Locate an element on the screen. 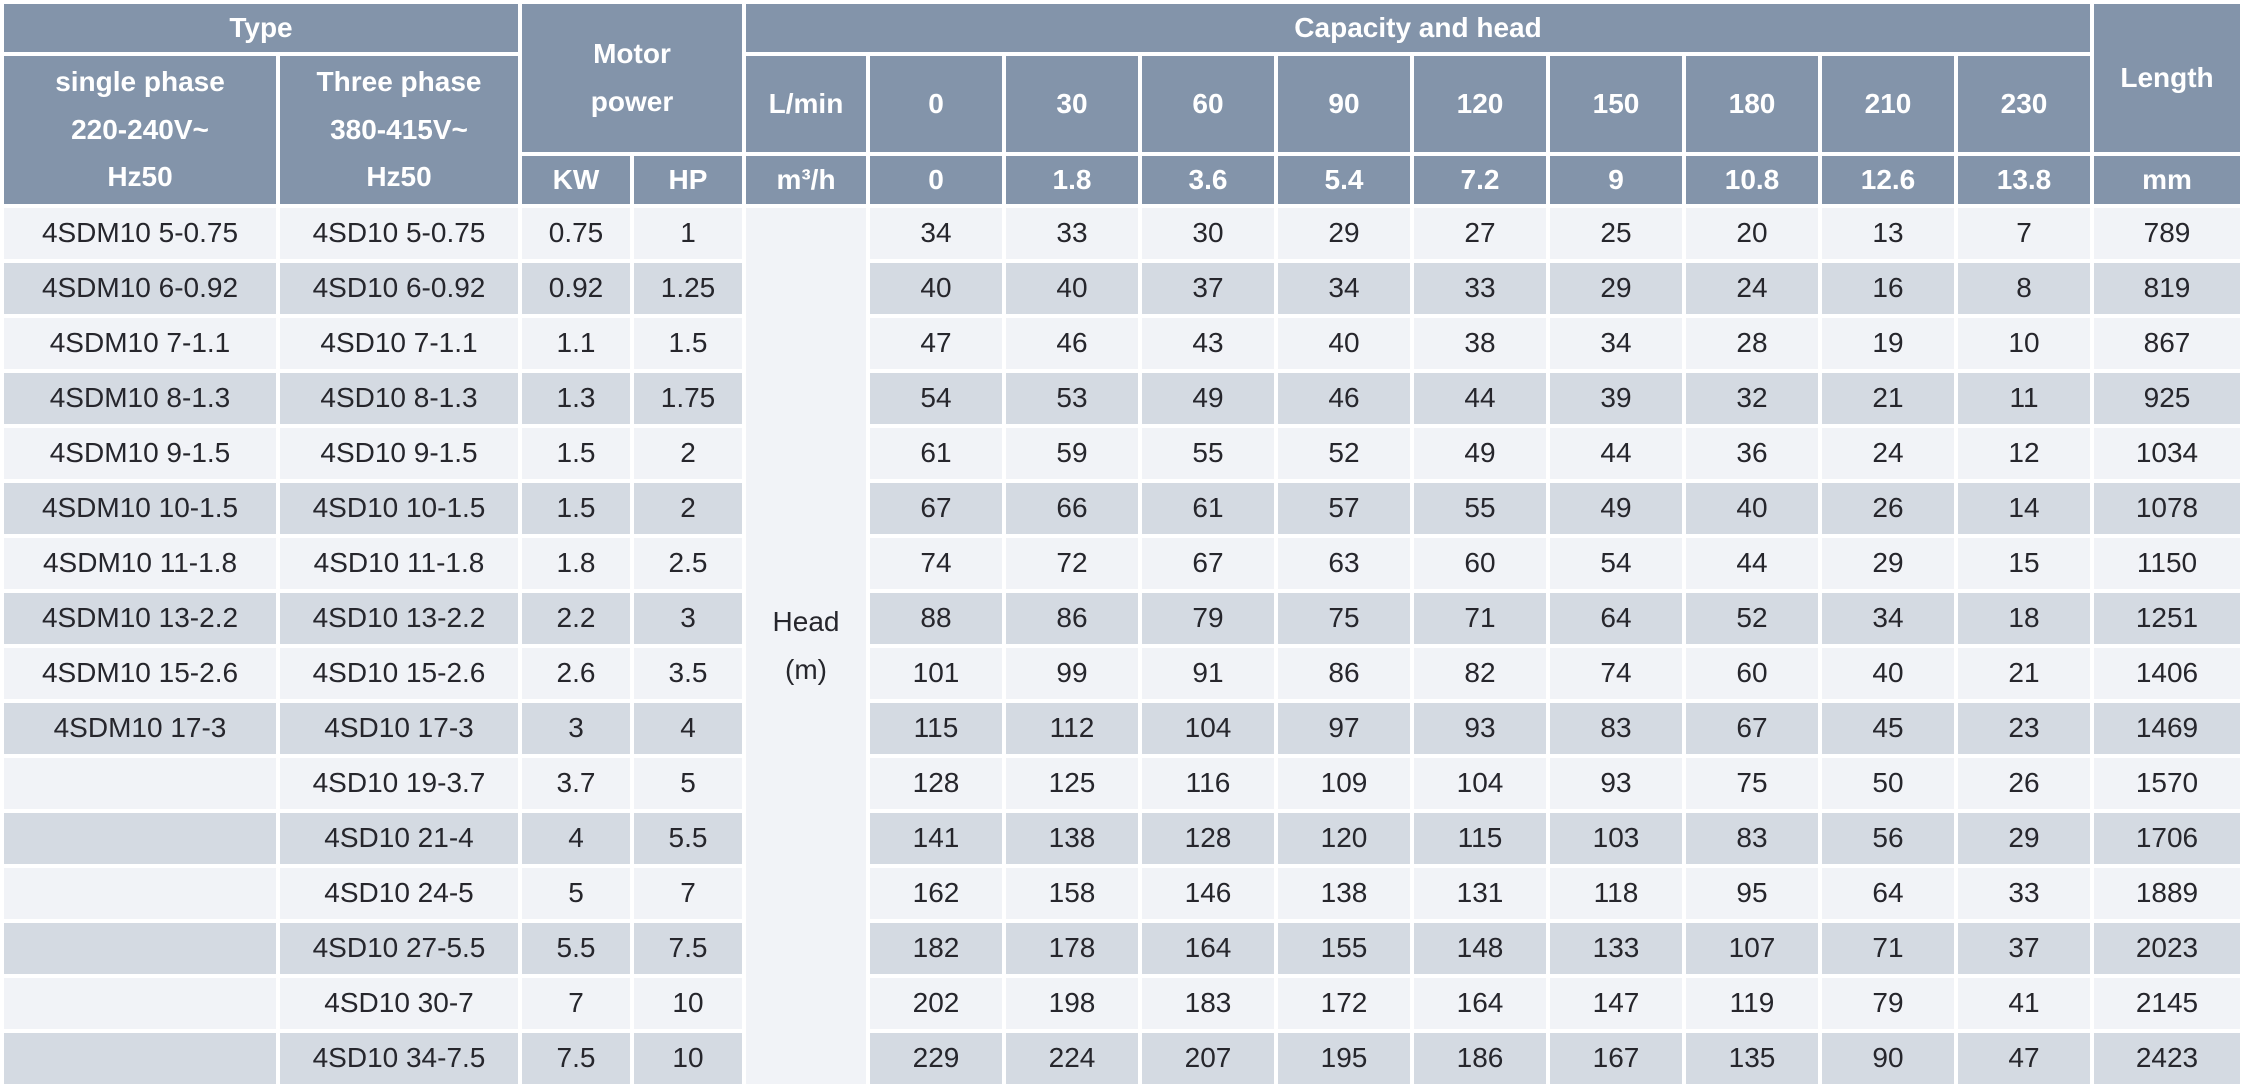  lmin-value: 230 is located at coordinates (2024, 103).